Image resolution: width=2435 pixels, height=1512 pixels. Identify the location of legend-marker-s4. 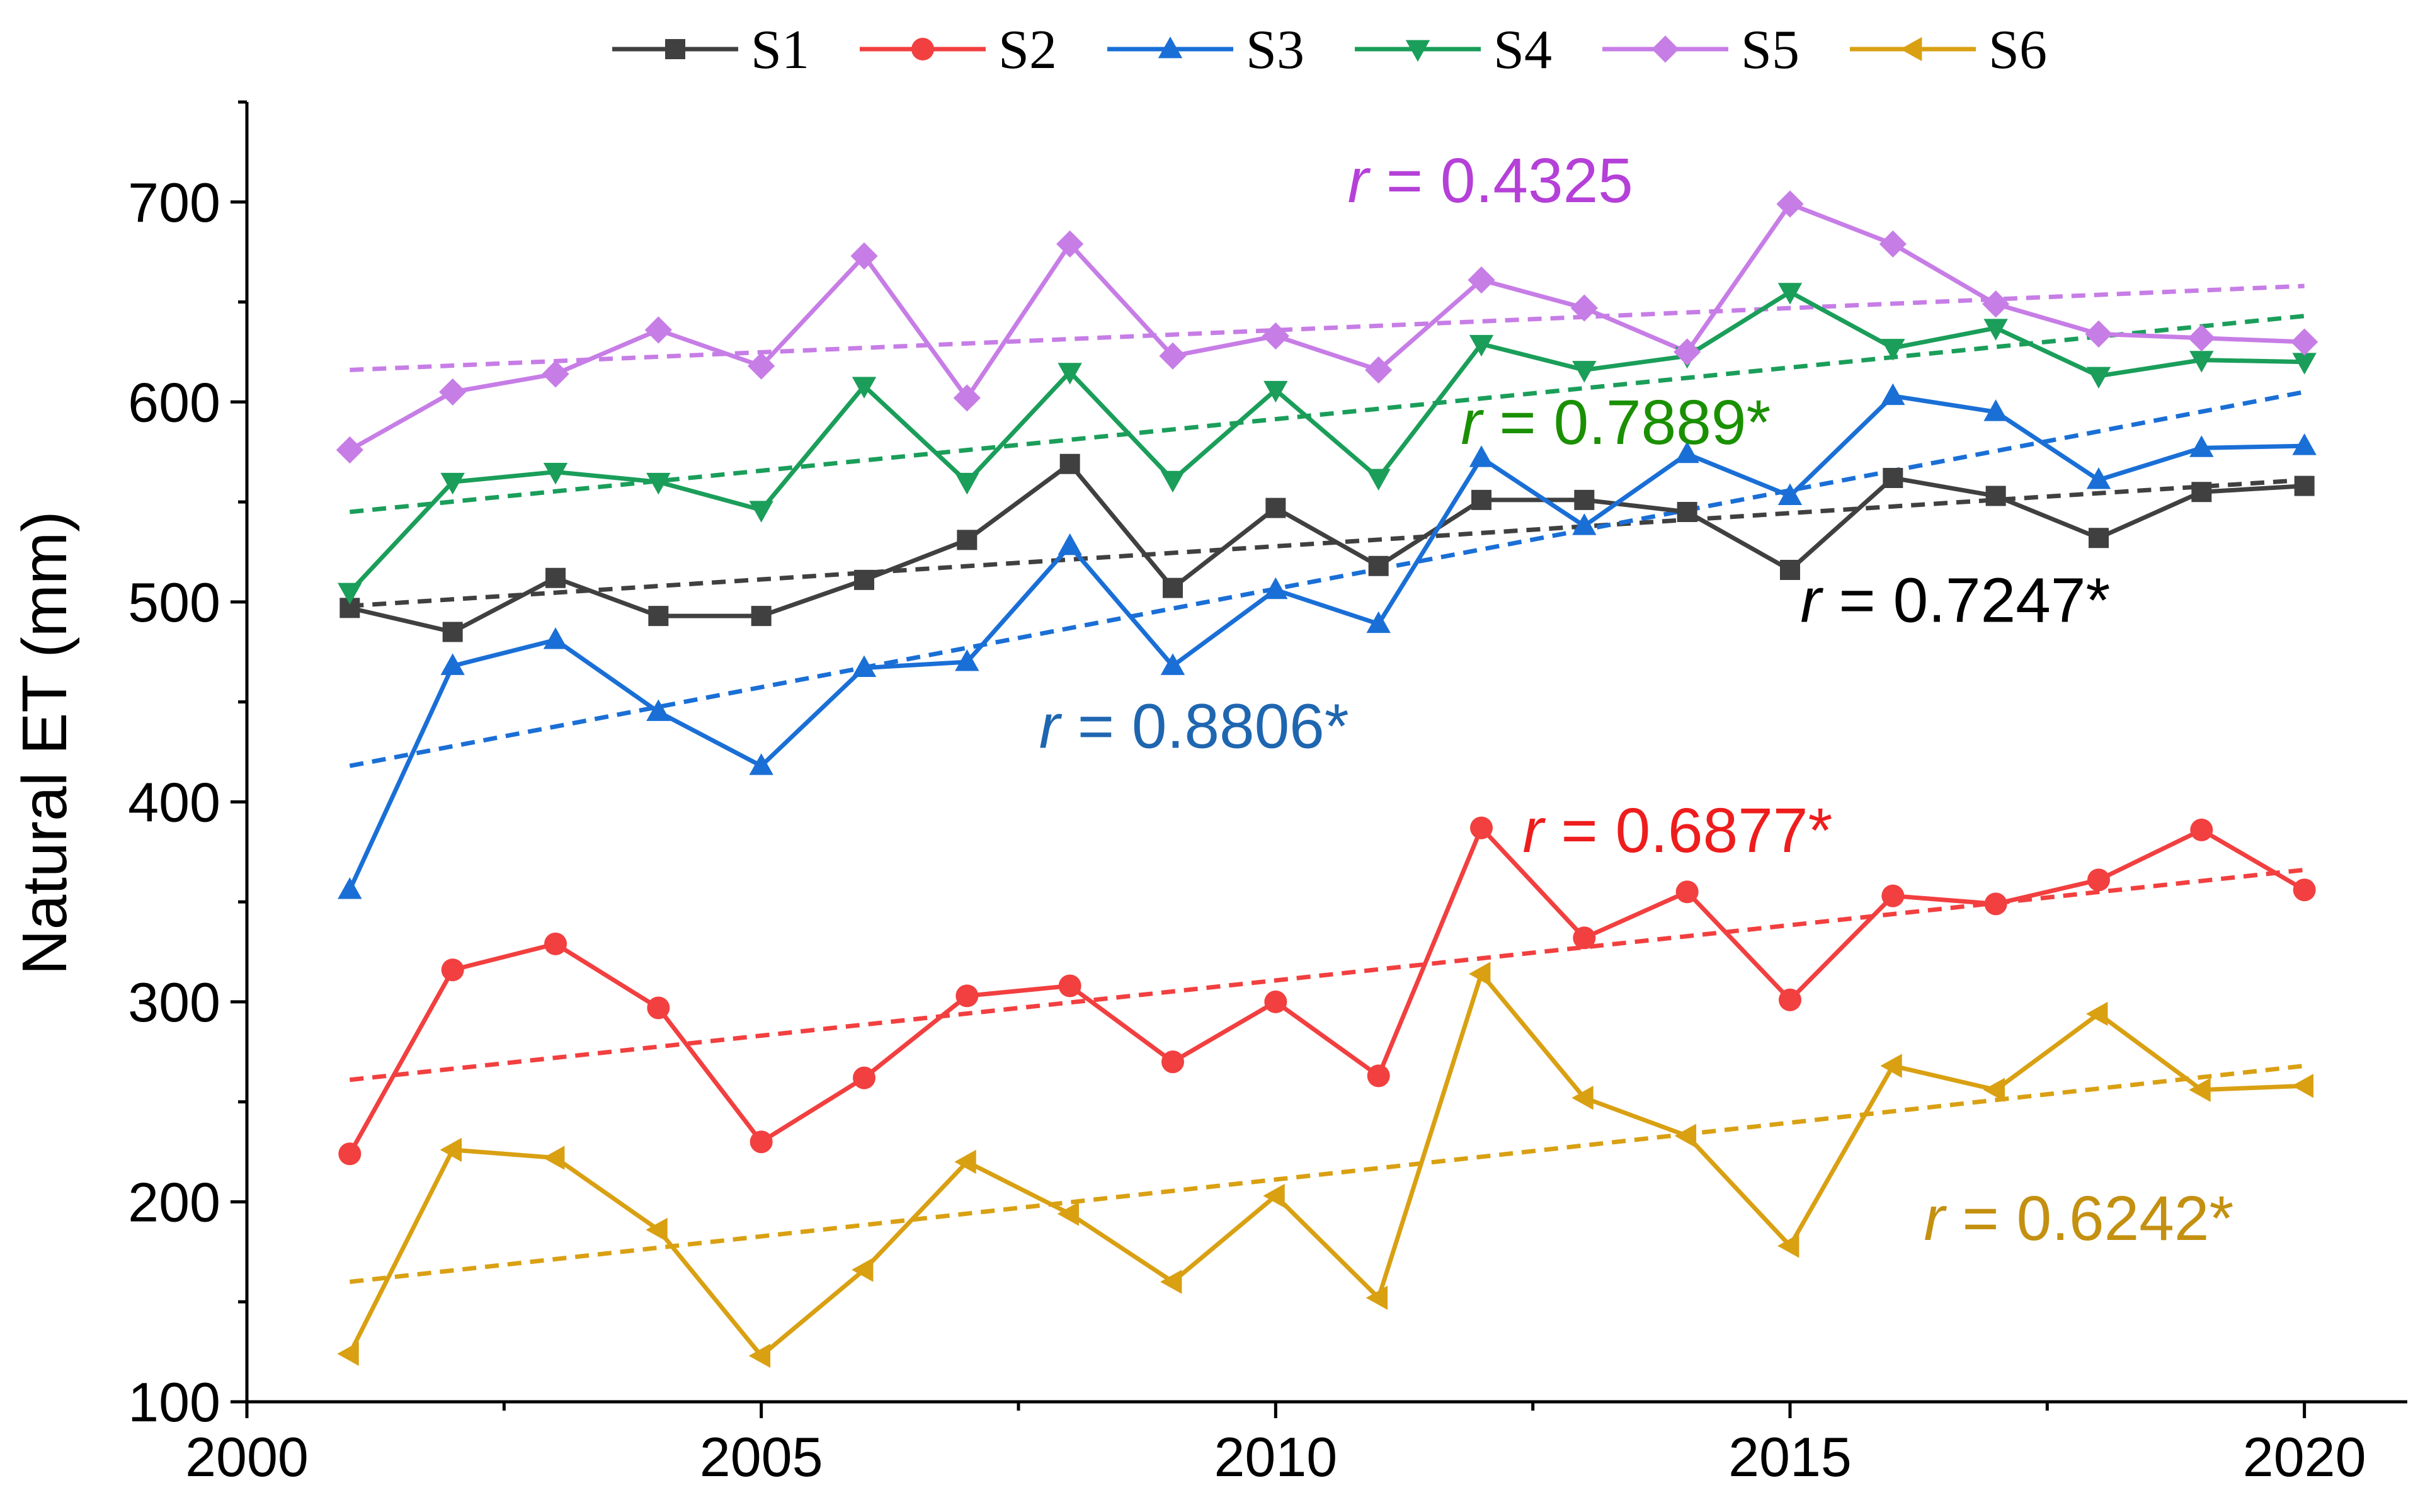
(1418, 51).